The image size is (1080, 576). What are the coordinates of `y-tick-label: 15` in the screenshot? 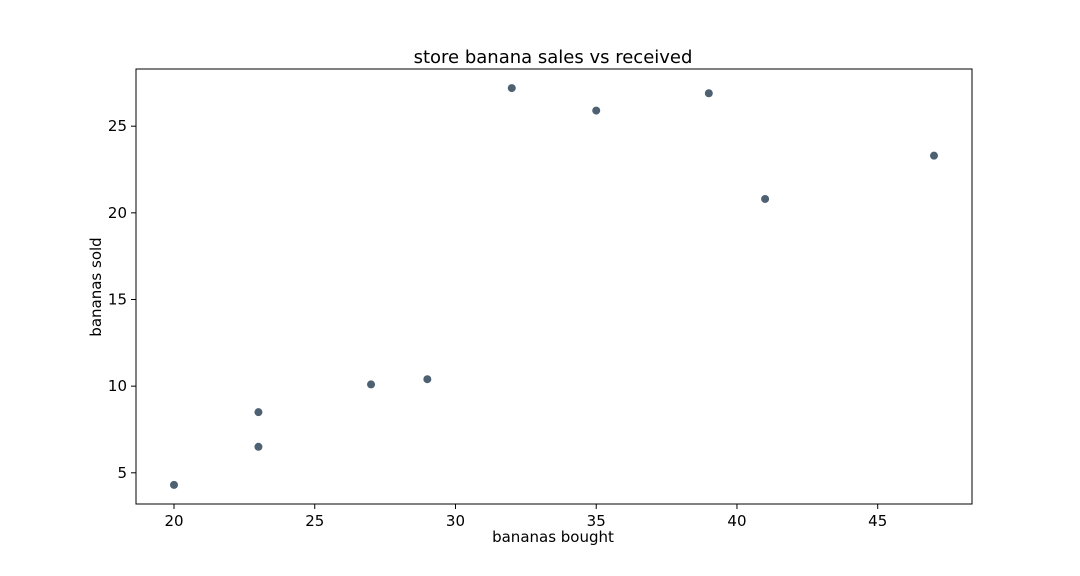 It's located at (117, 299).